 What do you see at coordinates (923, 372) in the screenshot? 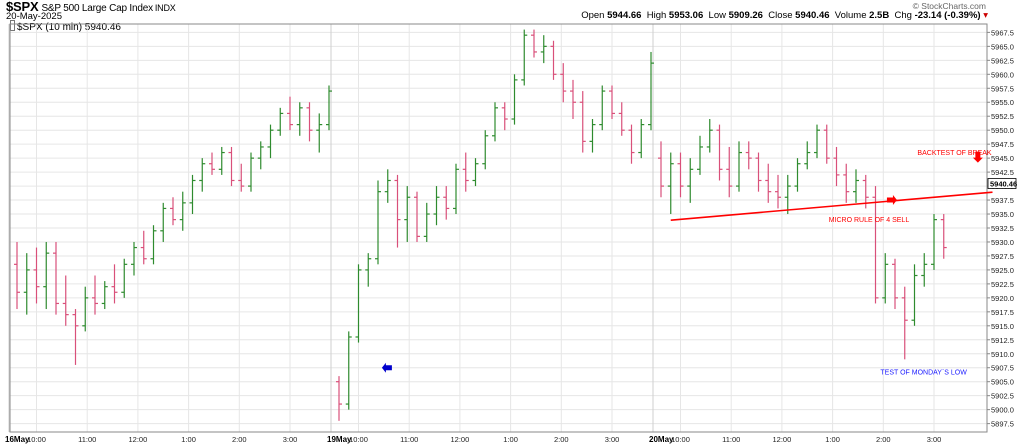
I see `annotation-test: TEST OF MONDAY`S LOW` at bounding box center [923, 372].